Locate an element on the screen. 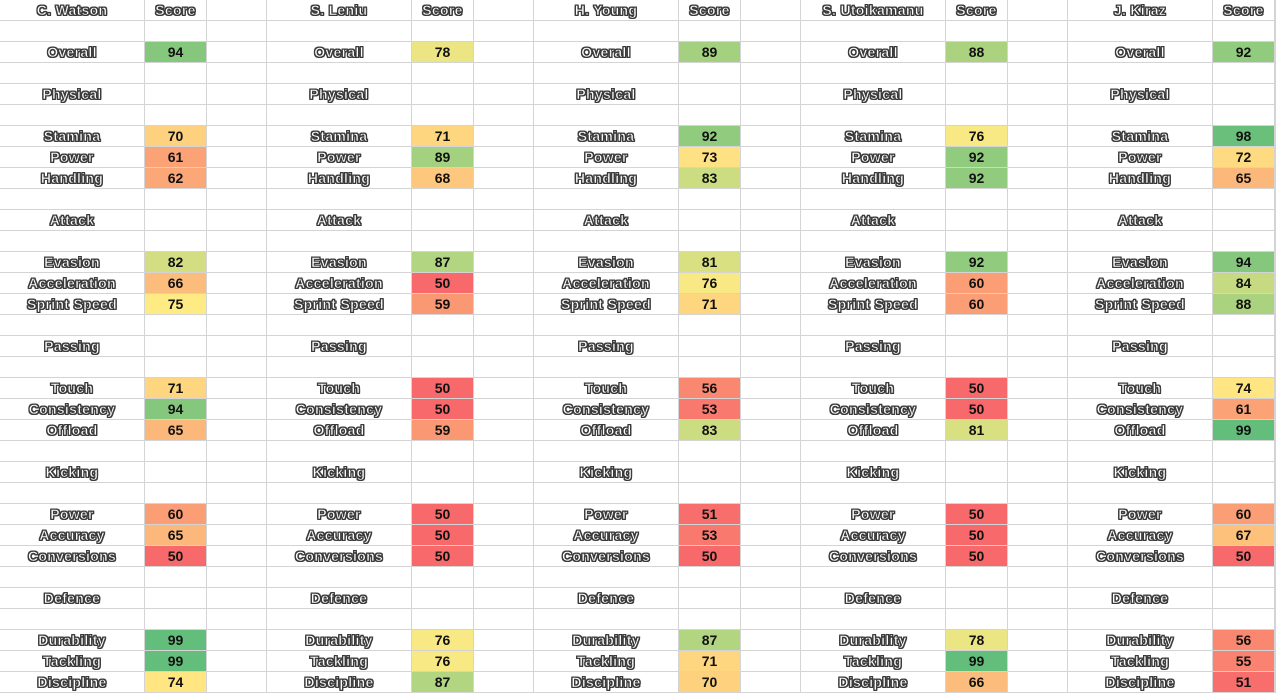 The width and height of the screenshot is (1276, 695). stat-score: 81 is located at coordinates (977, 430).